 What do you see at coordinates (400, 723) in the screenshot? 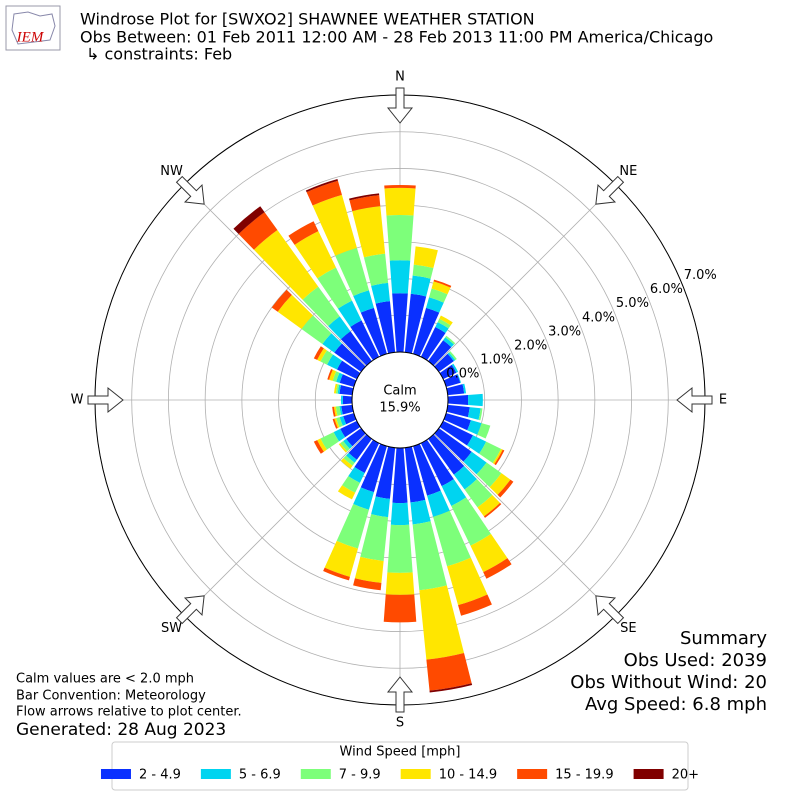
I see `direction-label: S` at bounding box center [400, 723].